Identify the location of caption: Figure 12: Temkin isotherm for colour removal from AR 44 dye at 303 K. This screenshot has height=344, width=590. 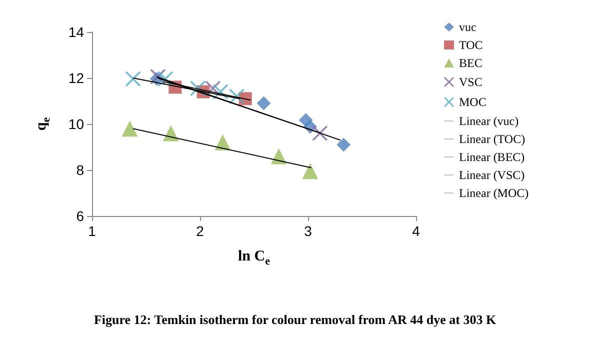
(295, 319).